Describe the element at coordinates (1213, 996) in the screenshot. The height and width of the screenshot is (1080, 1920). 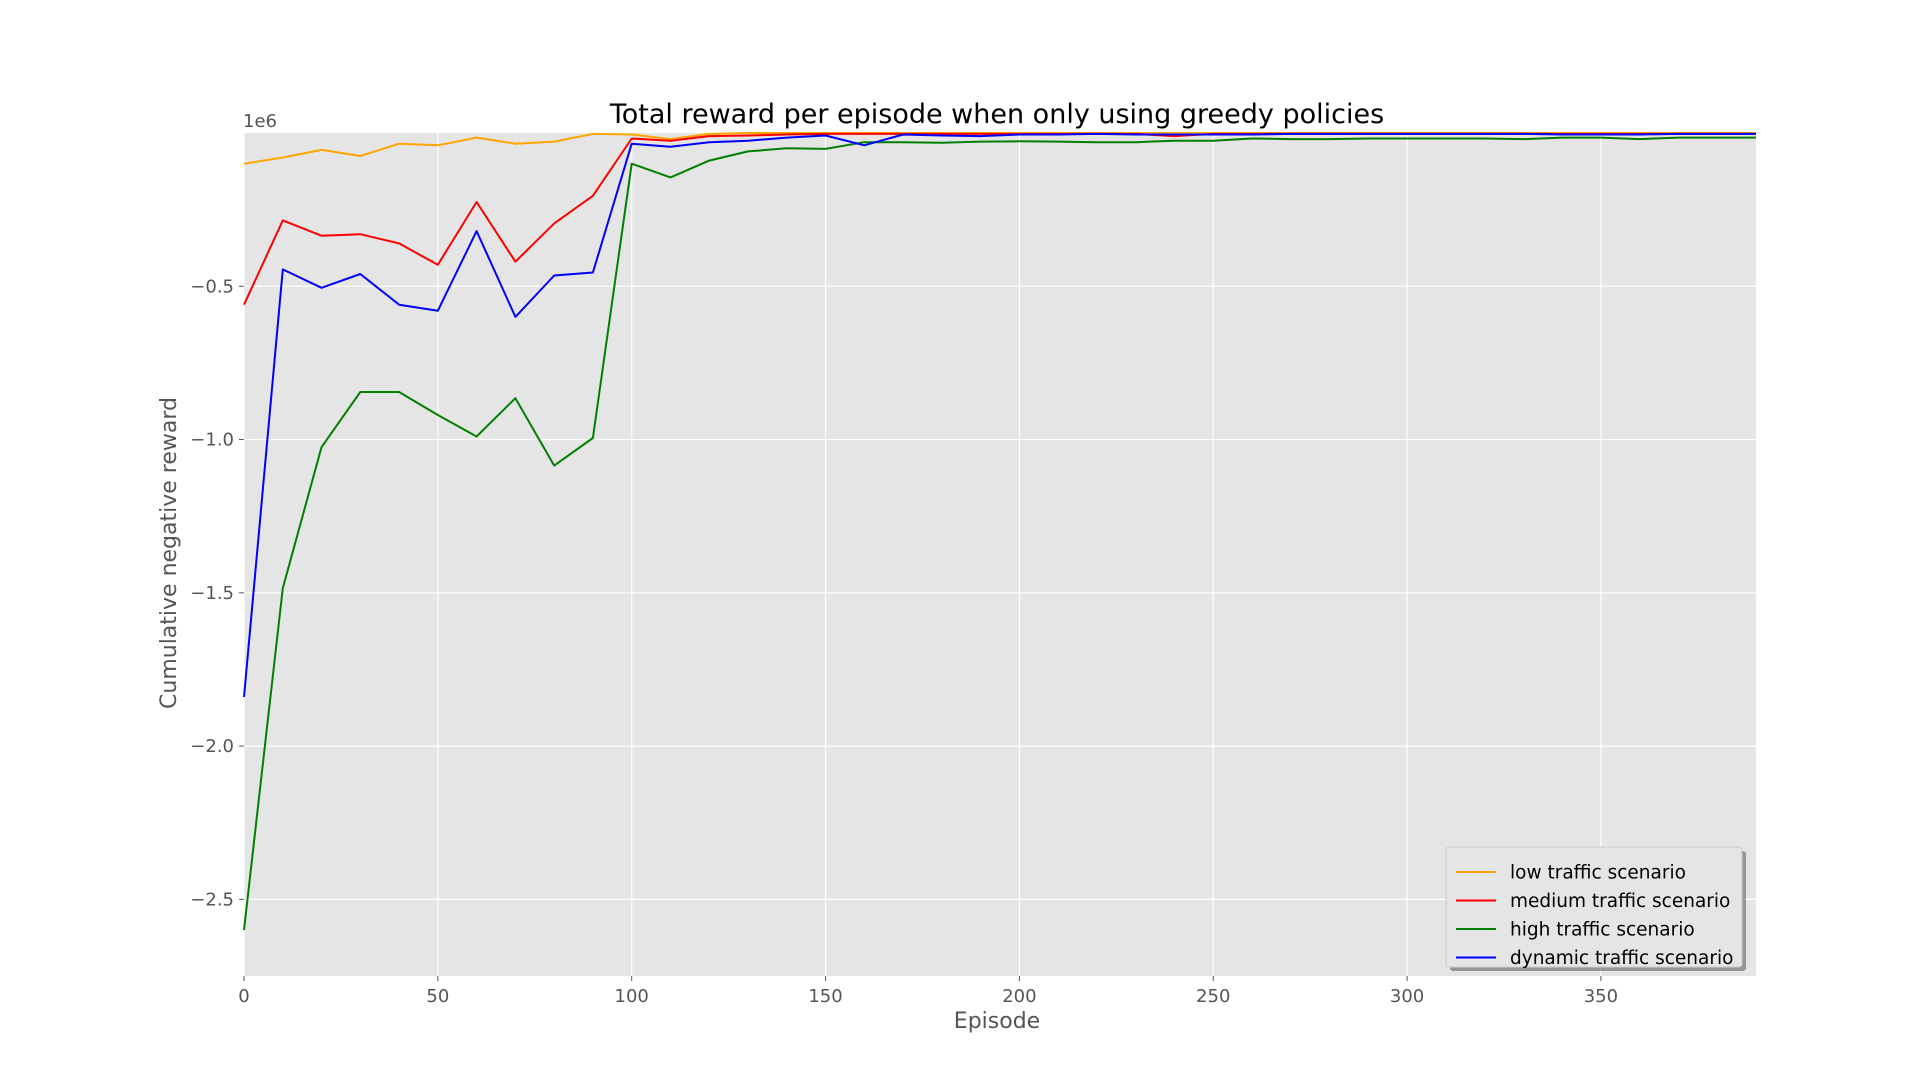
I see `x-tick-label: 250` at that location.